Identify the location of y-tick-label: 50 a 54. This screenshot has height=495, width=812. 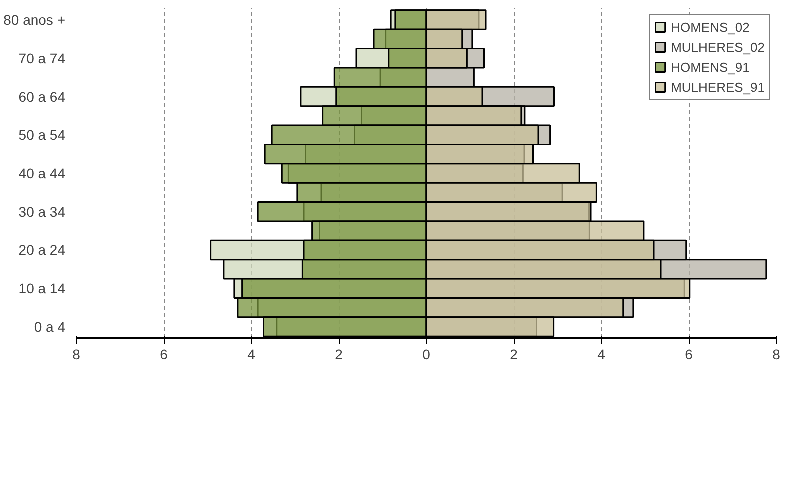
(42, 135).